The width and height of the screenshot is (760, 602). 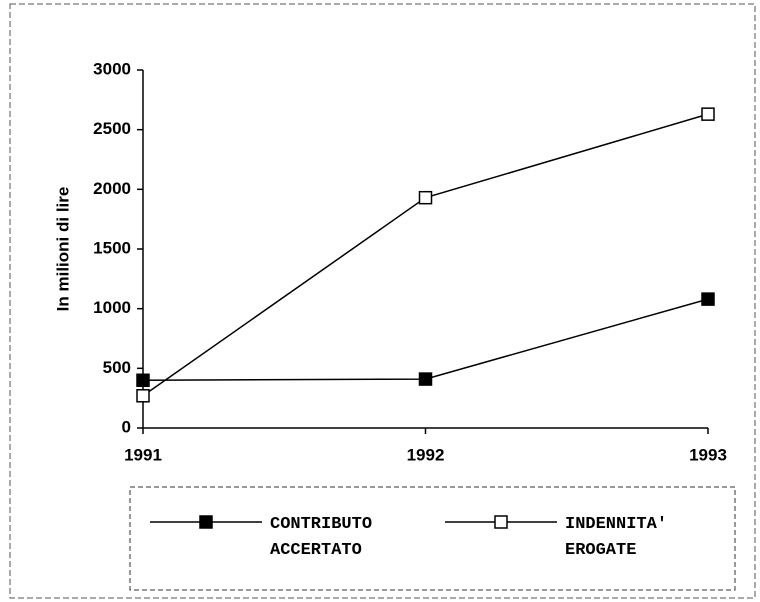 I want to click on legend-label: INDENNITA' EROGATE, so click(x=616, y=537).